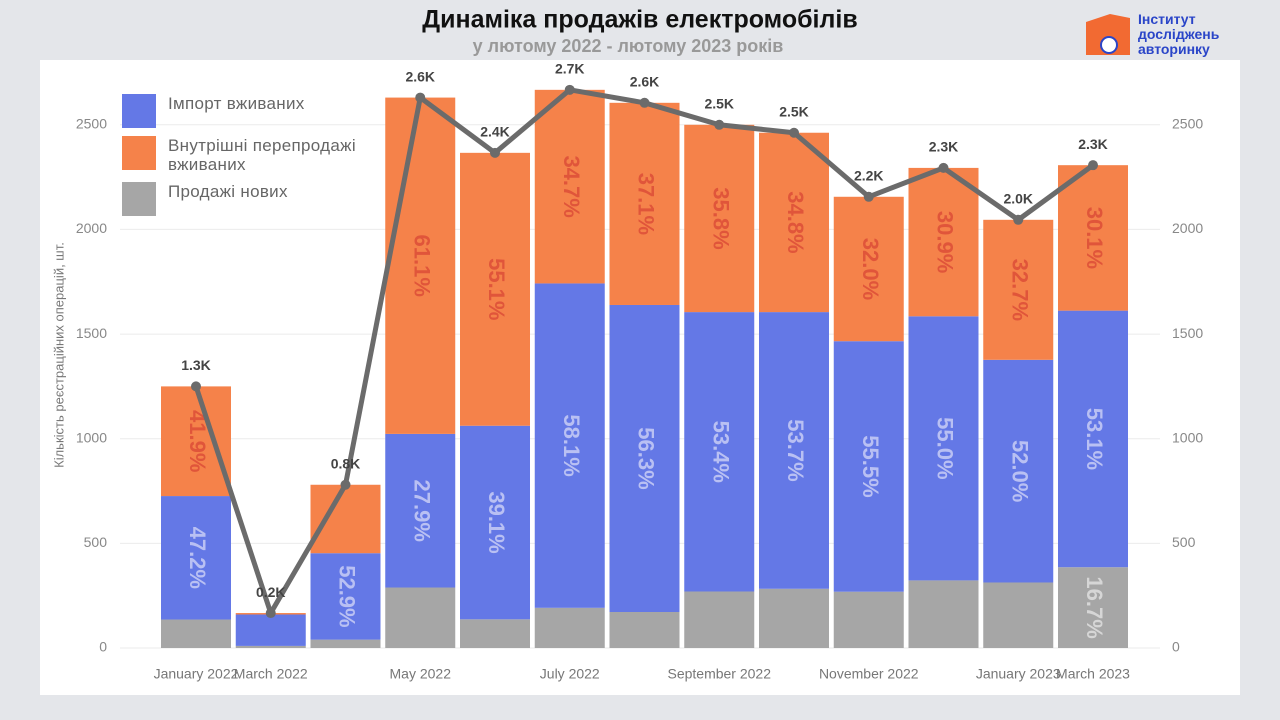 The width and height of the screenshot is (1280, 720). I want to click on x-tick-label: September 2022, so click(719, 674).